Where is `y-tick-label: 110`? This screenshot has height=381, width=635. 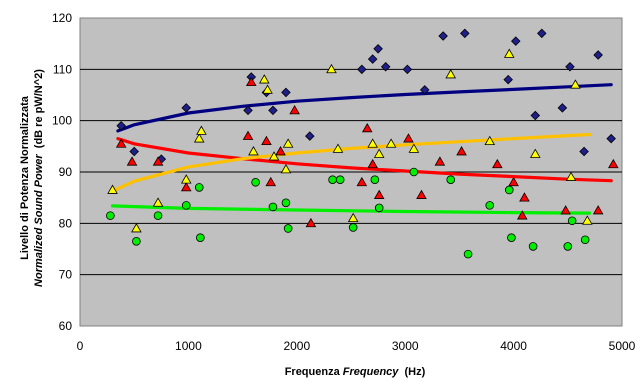
y-tick-label: 110 is located at coordinates (62, 69).